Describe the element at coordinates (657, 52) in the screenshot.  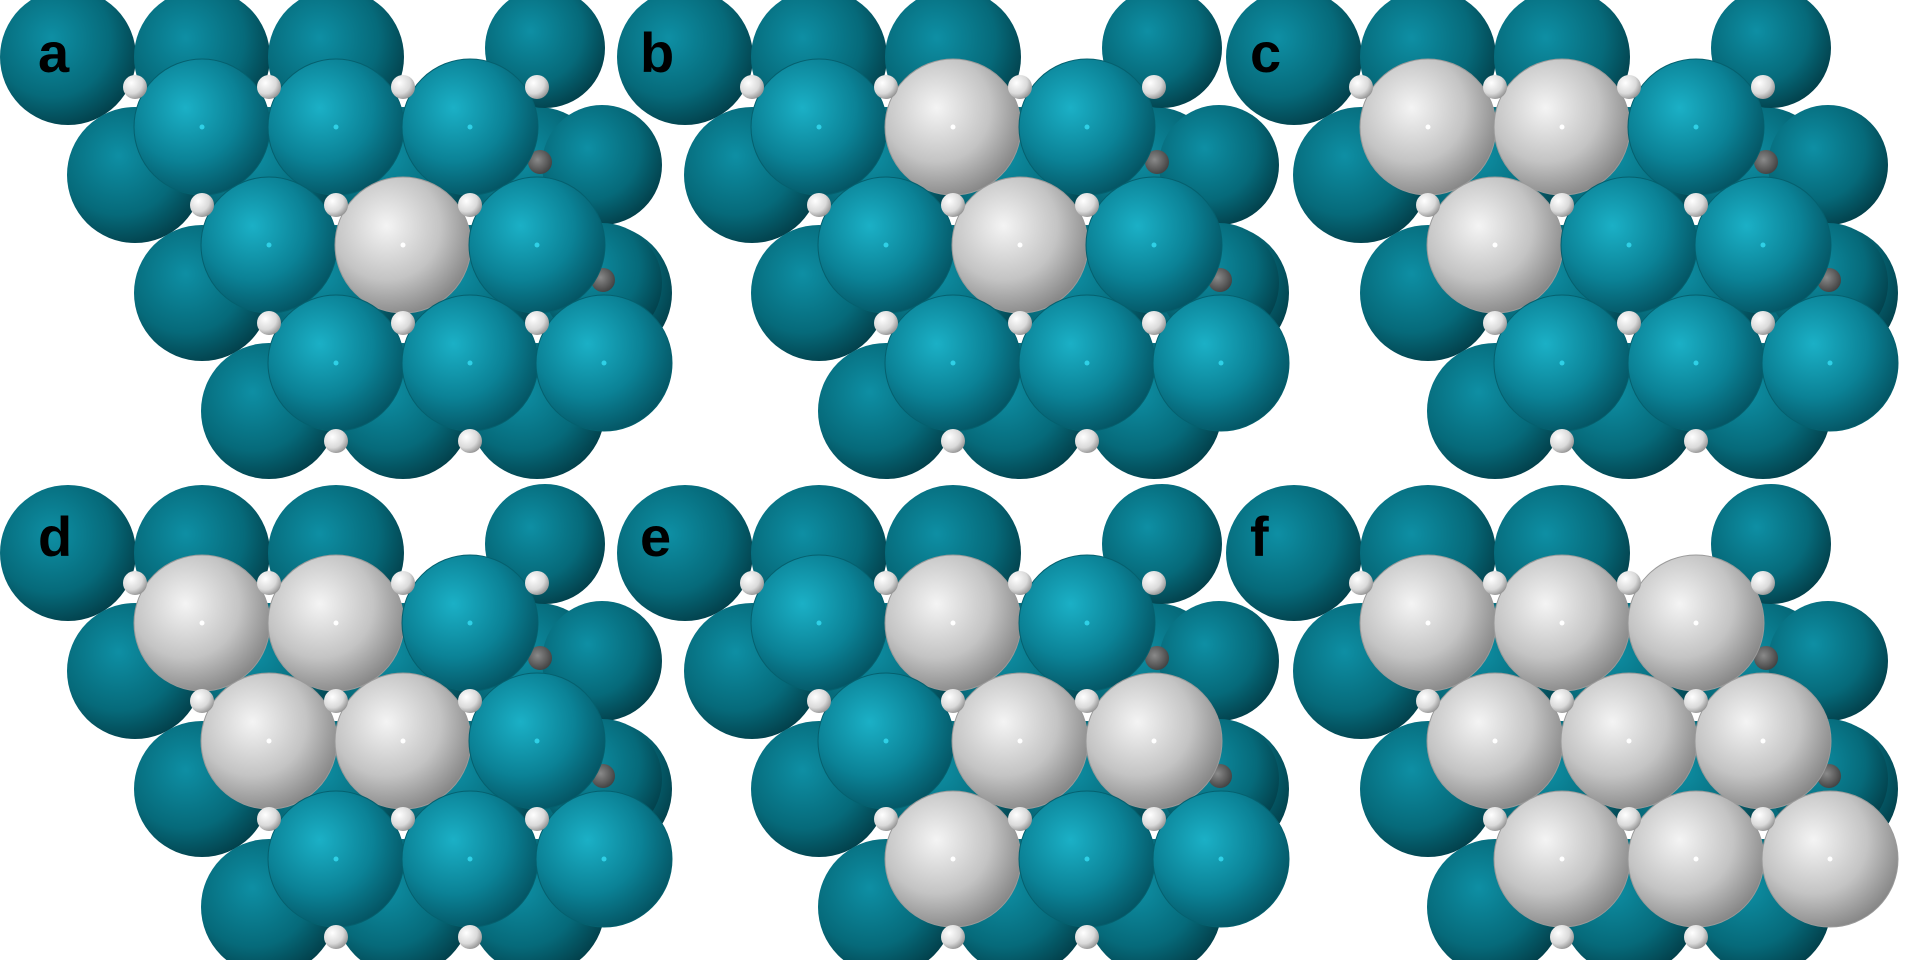
I see `panel-label: b` at that location.